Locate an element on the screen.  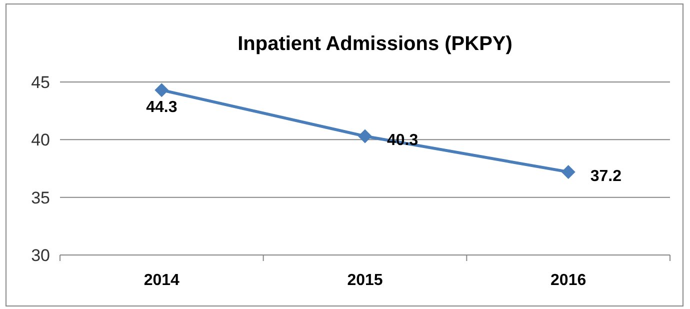
x-tick-label: 2014 is located at coordinates (162, 280).